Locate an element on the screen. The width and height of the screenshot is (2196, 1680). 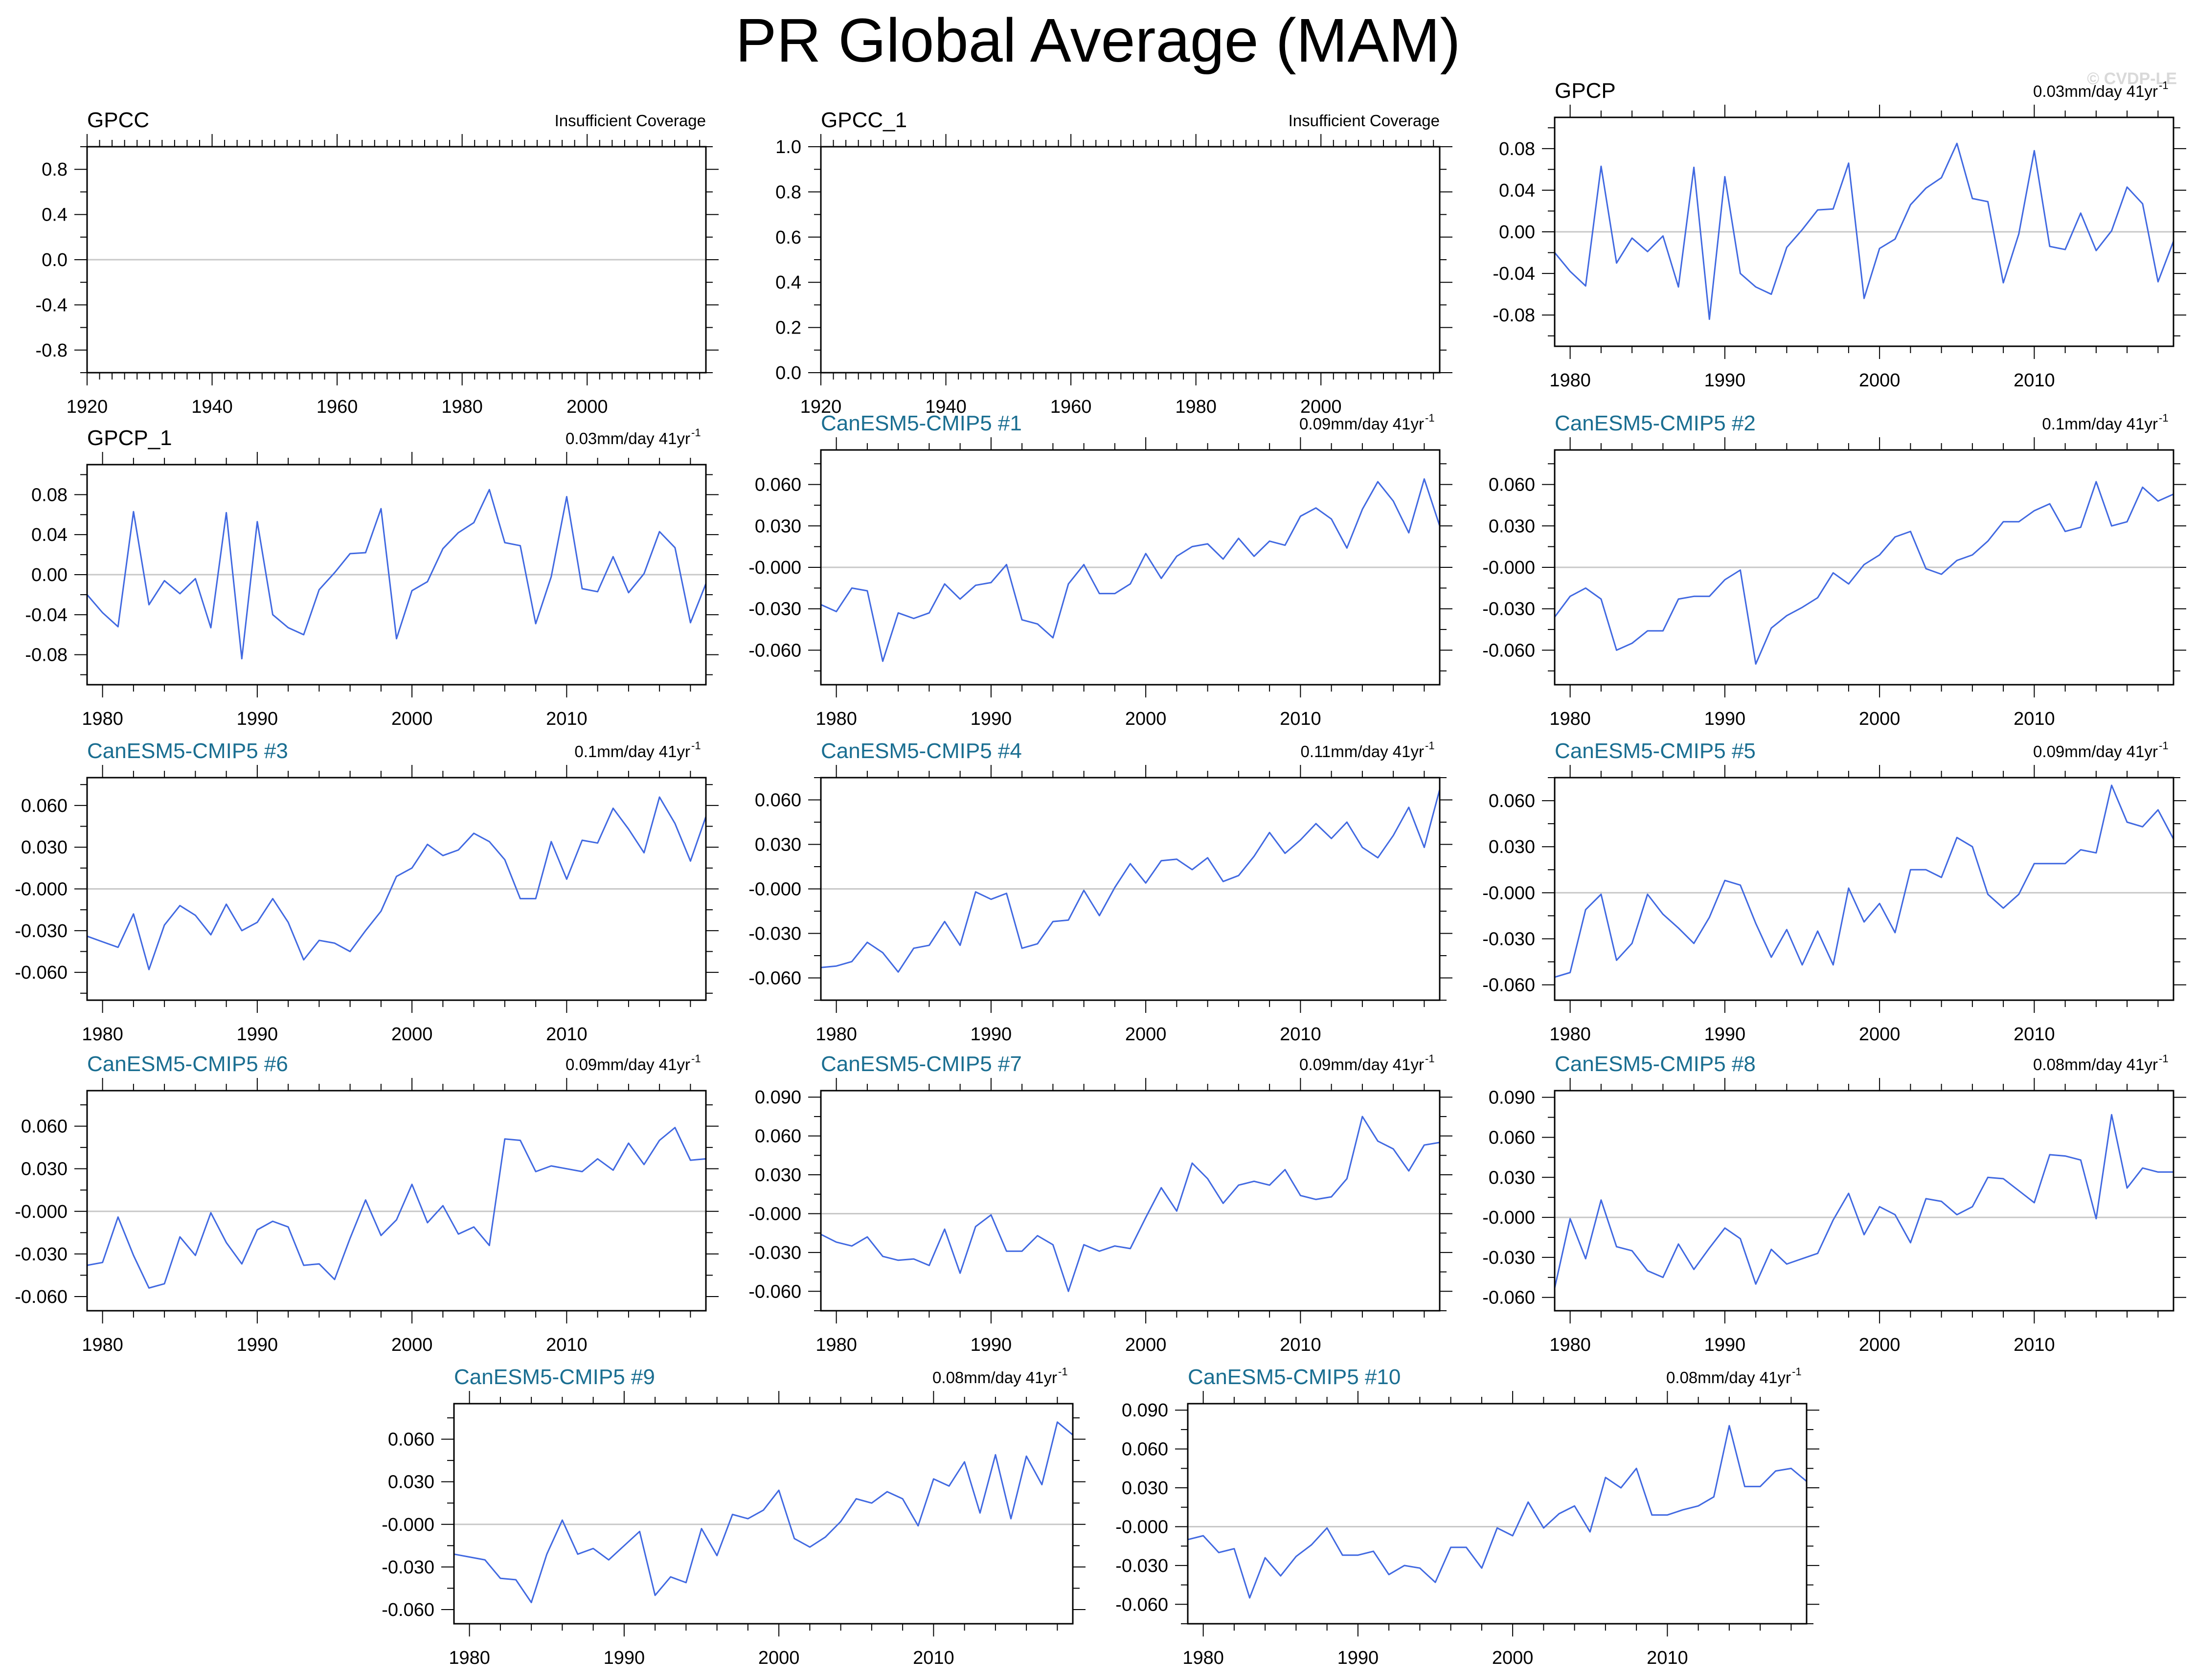
panel-title: CanESM5-CMIP5 #7 is located at coordinates (921, 1064).